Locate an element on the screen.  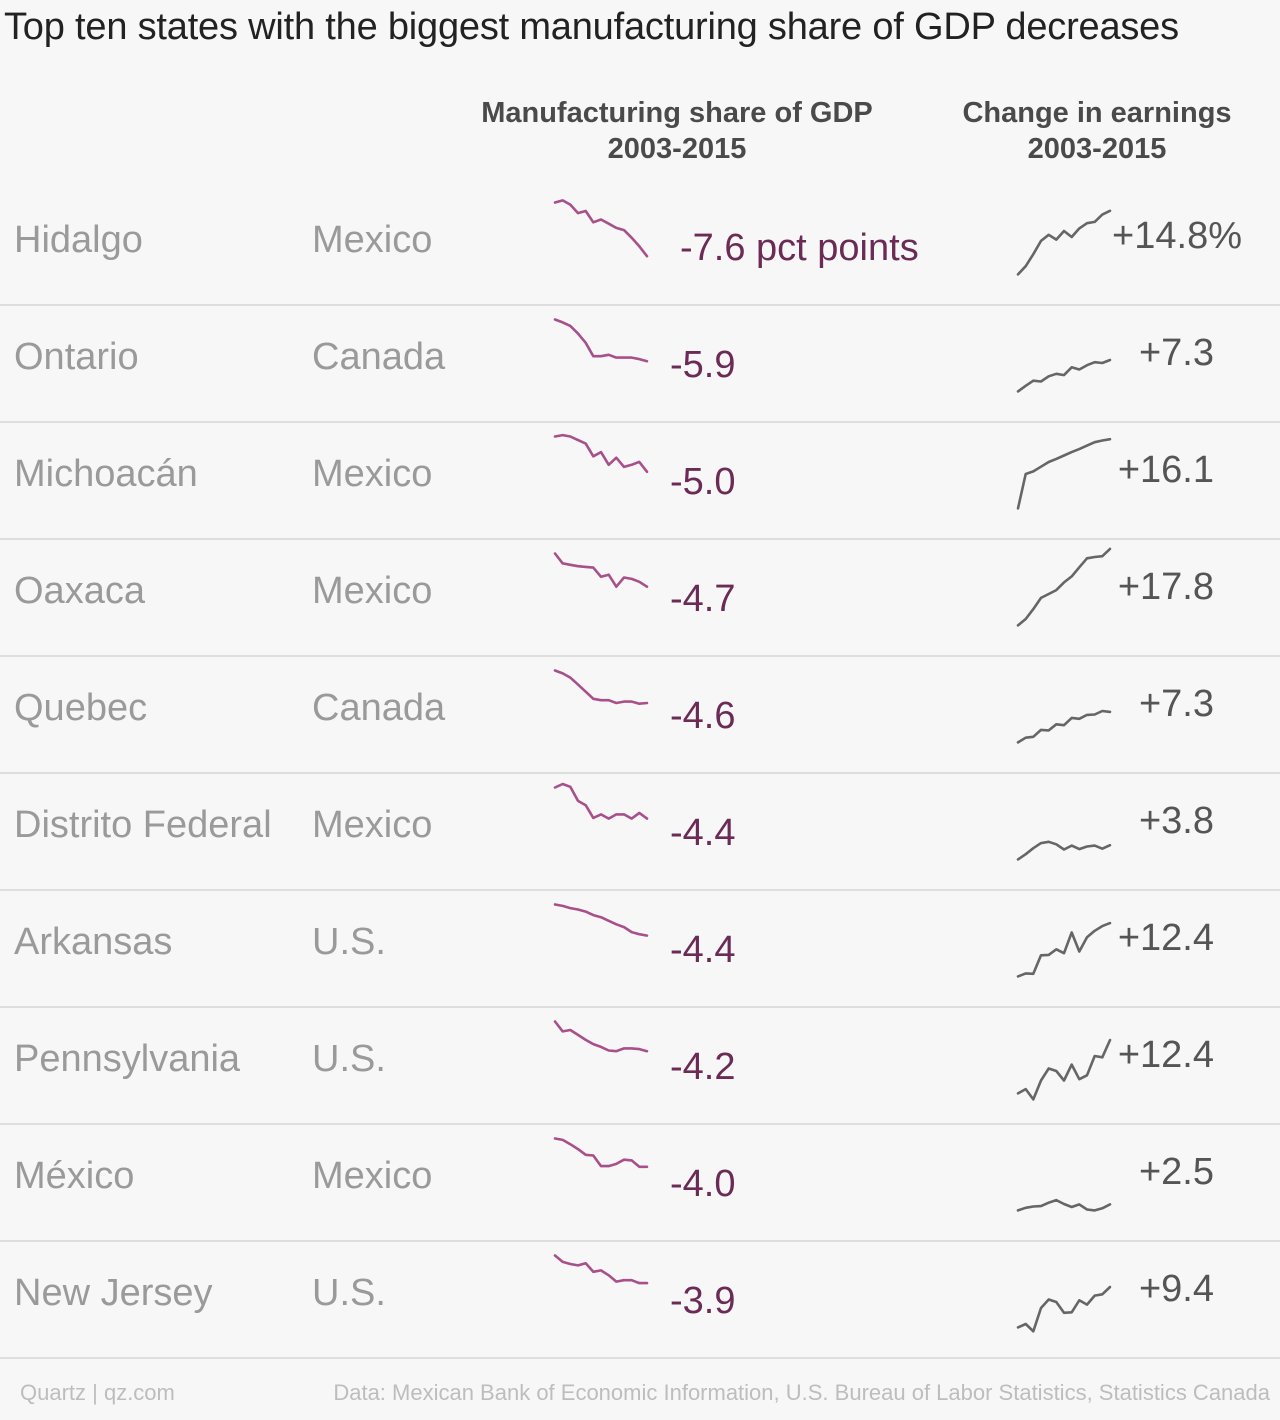
footer-credit: Quartz | qz.com is located at coordinates (97, 1392).